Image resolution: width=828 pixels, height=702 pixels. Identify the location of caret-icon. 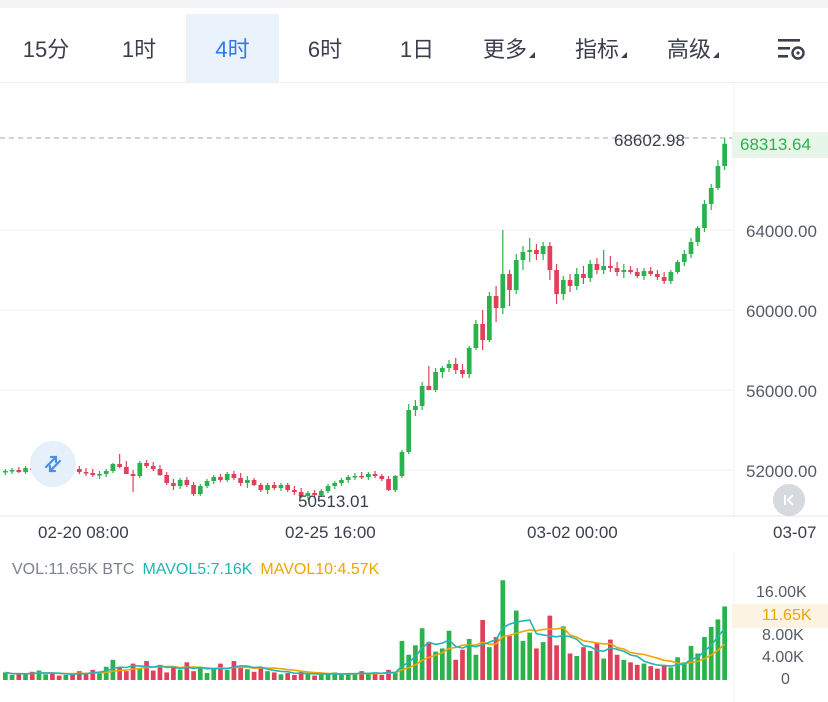
(532, 55).